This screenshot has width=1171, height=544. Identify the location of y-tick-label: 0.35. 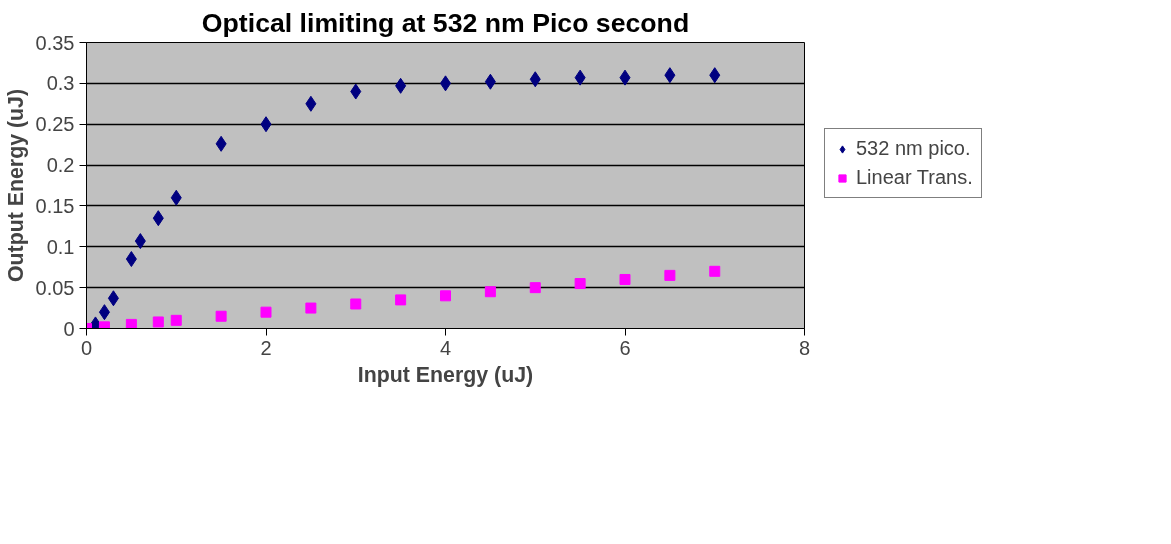
(55, 42).